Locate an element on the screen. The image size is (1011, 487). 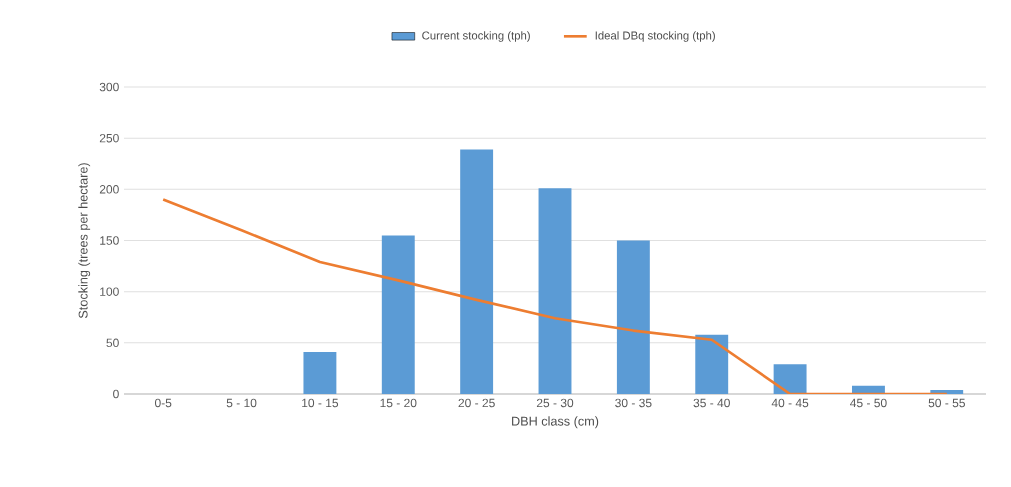
legend-label: Current stocking (tph) is located at coordinates (476, 36).